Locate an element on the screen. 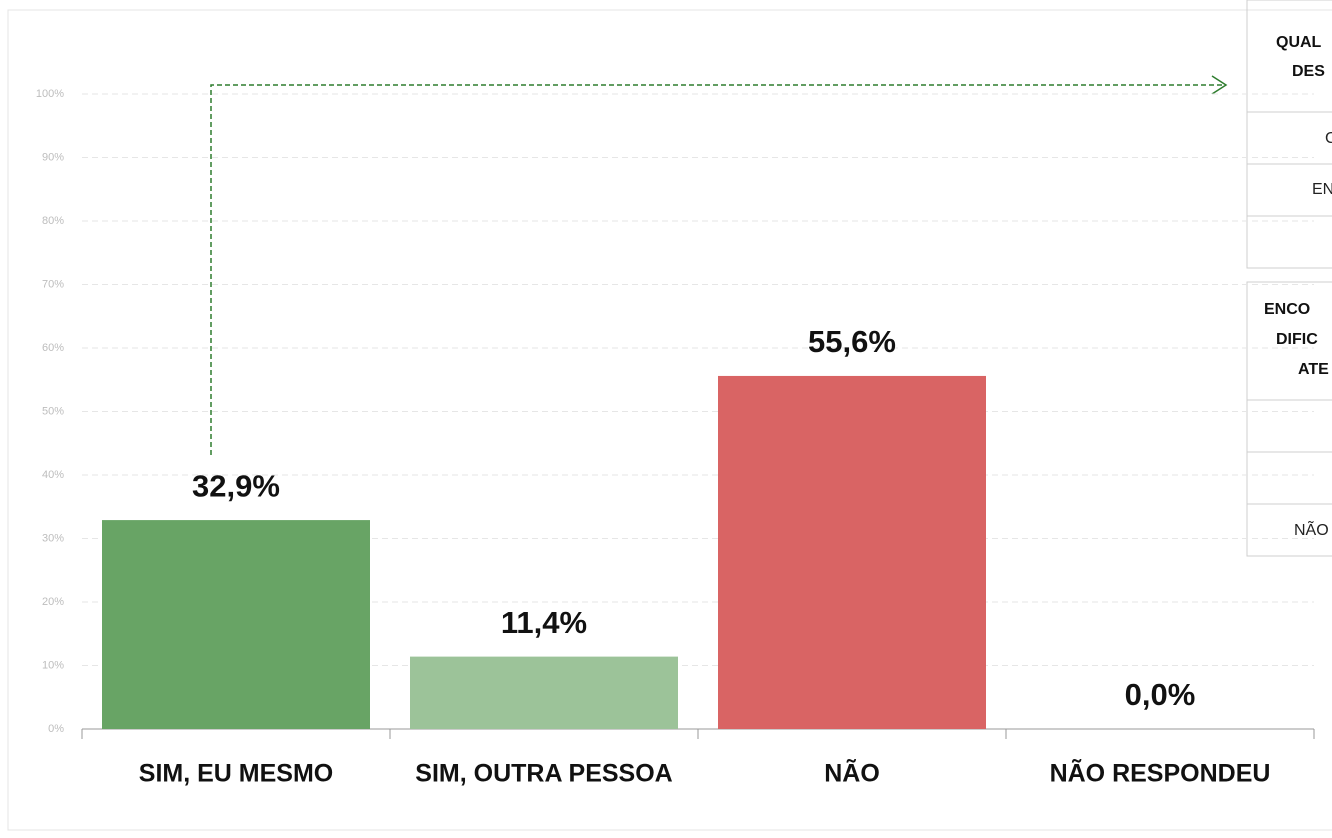 The height and width of the screenshot is (838, 1332). y-tick-label: 10% is located at coordinates (53, 665).